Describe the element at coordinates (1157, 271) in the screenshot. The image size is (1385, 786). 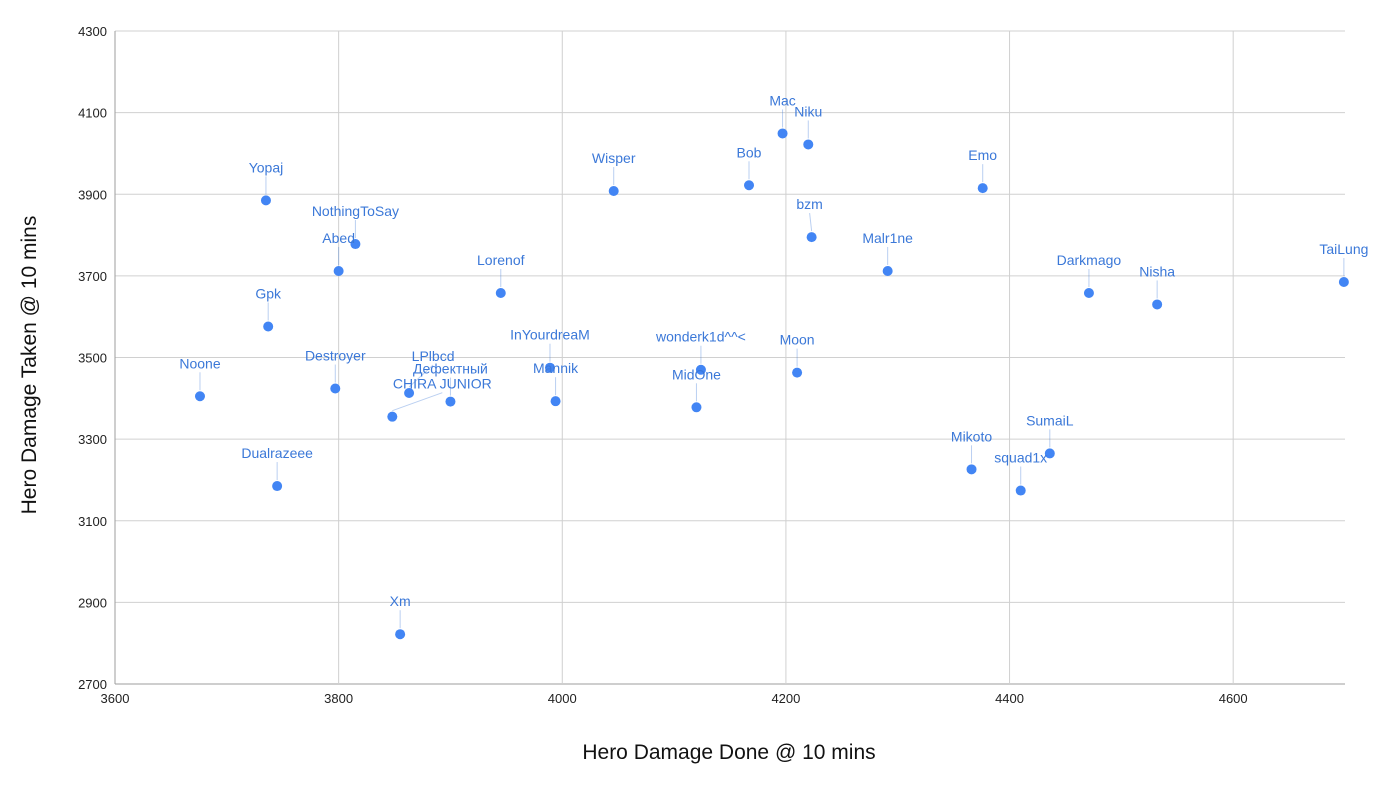
I see `point-label: Nisha` at that location.